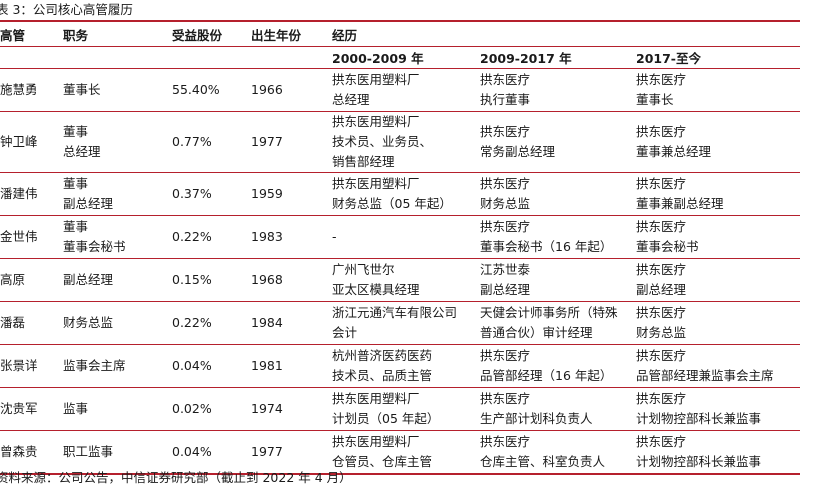  Describe the element at coordinates (117, 409) in the screenshot. I see `cell-position: 监事` at that location.